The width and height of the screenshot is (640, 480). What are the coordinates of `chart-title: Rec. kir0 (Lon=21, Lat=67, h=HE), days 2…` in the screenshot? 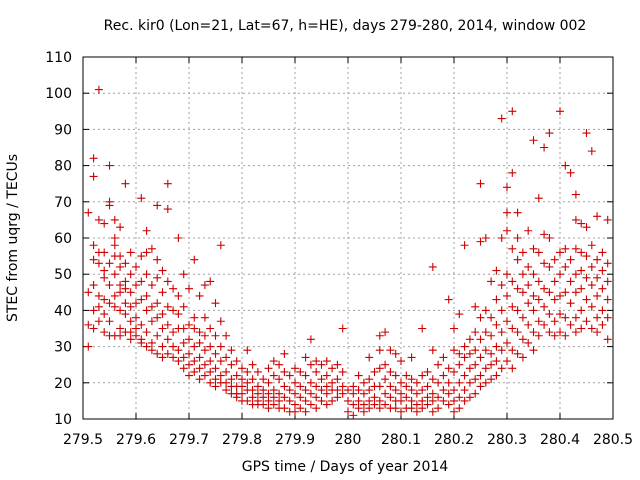 It's located at (345, 26).